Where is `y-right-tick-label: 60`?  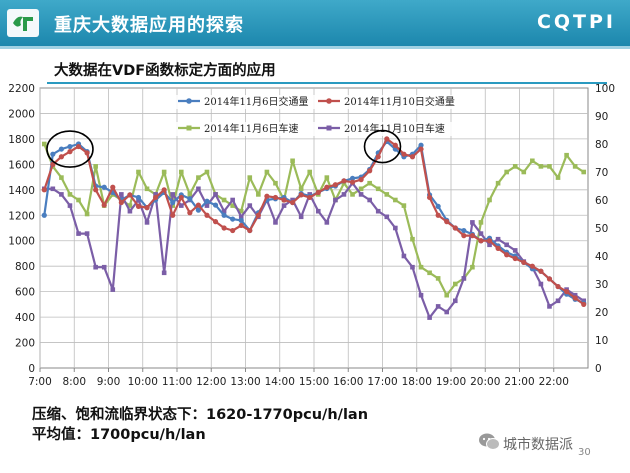 y-right-tick-label: 60 is located at coordinates (601, 201).